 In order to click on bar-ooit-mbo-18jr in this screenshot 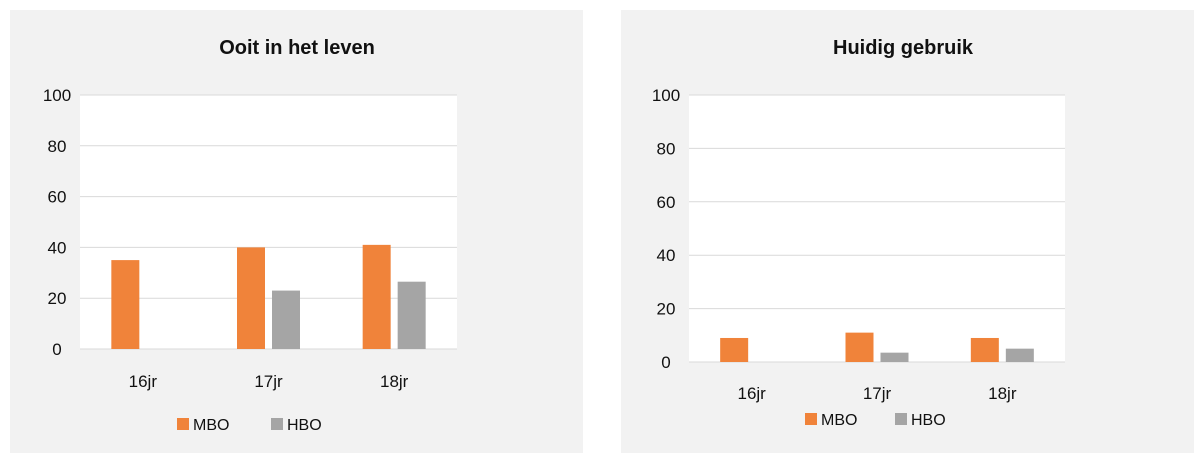, I will do `click(376, 296)`.